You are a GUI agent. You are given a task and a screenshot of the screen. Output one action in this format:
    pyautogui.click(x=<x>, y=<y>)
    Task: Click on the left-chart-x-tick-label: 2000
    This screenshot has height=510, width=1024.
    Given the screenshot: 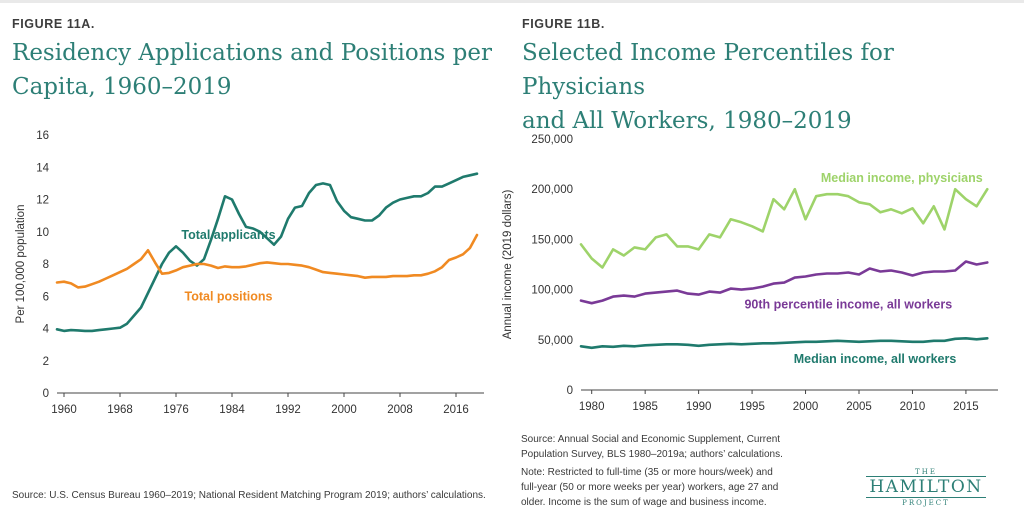 What is the action you would take?
    pyautogui.click(x=344, y=410)
    